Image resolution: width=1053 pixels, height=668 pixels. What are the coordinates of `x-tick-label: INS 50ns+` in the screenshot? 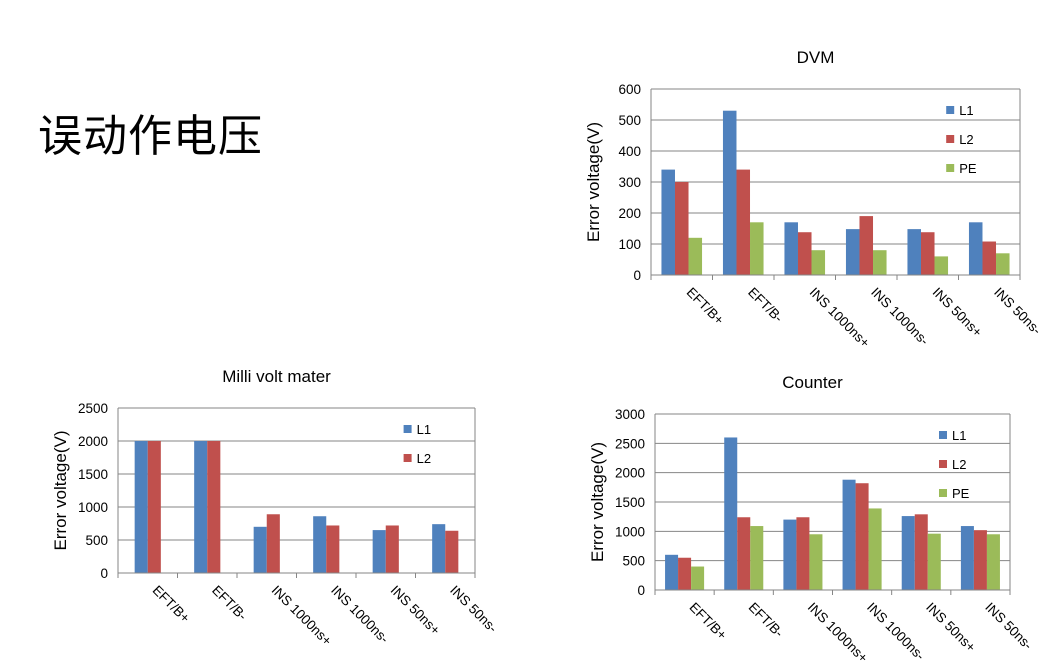 It's located at (951, 628).